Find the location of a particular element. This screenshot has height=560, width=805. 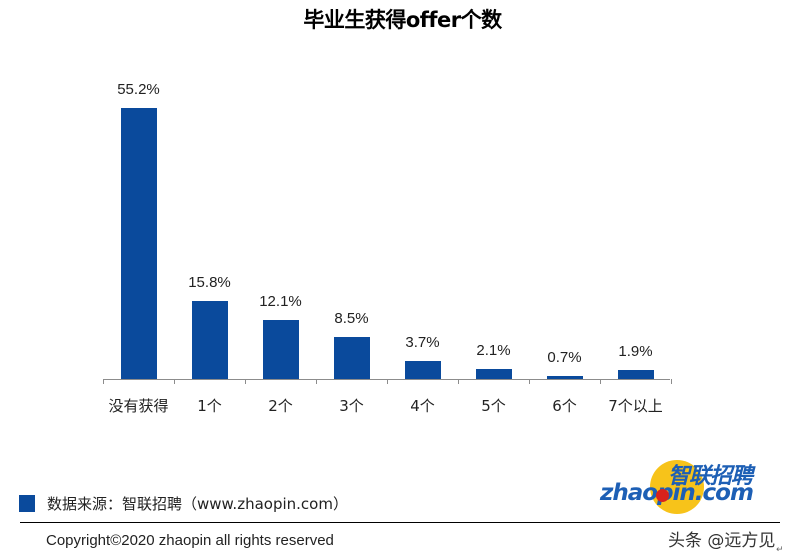

x-axis-category-label: 4个 is located at coordinates (422, 406).